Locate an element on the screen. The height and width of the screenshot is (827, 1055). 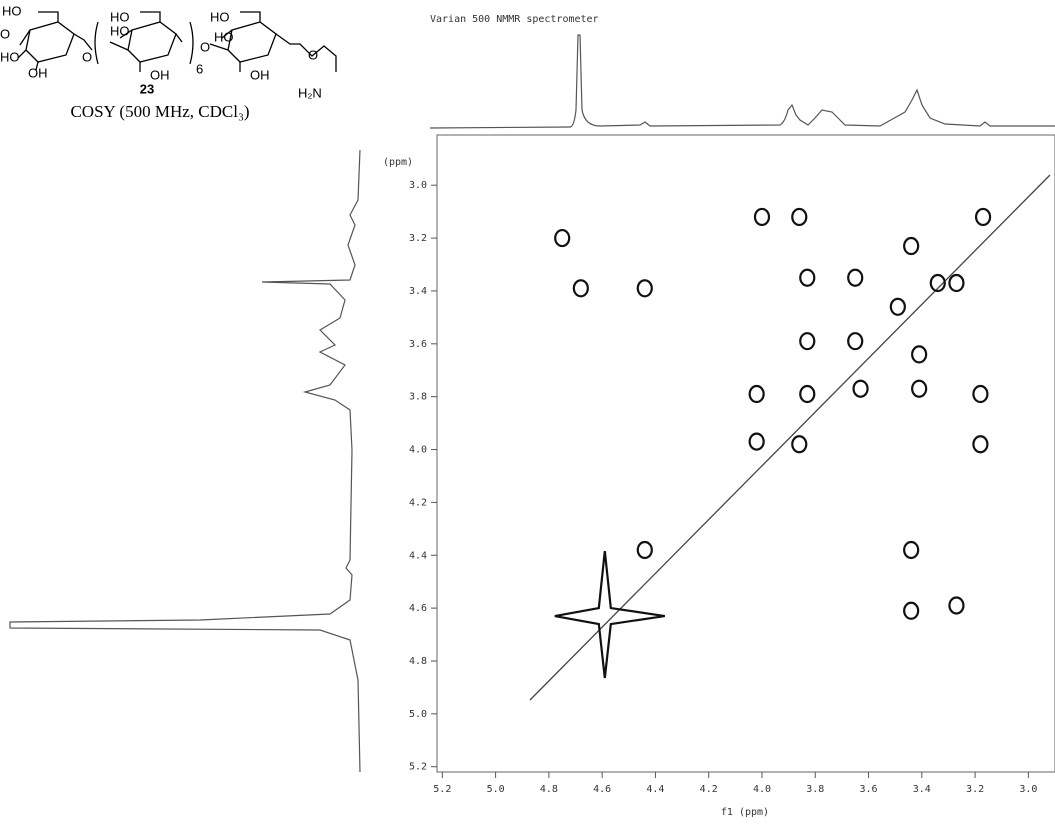
y-tick-label: 4.0 is located at coordinates (418, 450).